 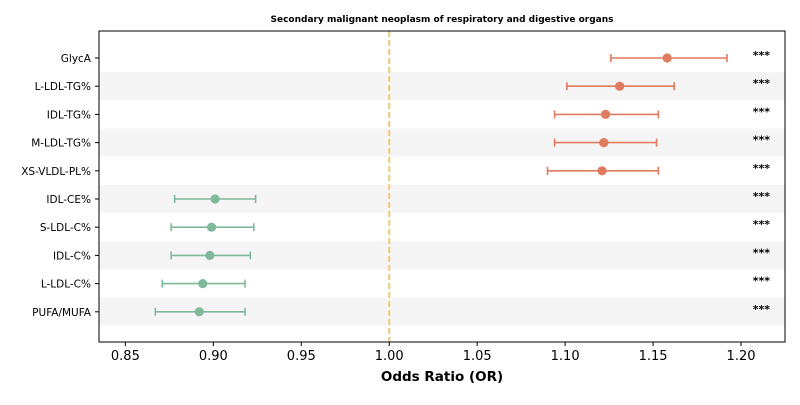 I want to click on y-tick-label: XS-VLDL-PL%, so click(x=56, y=172).